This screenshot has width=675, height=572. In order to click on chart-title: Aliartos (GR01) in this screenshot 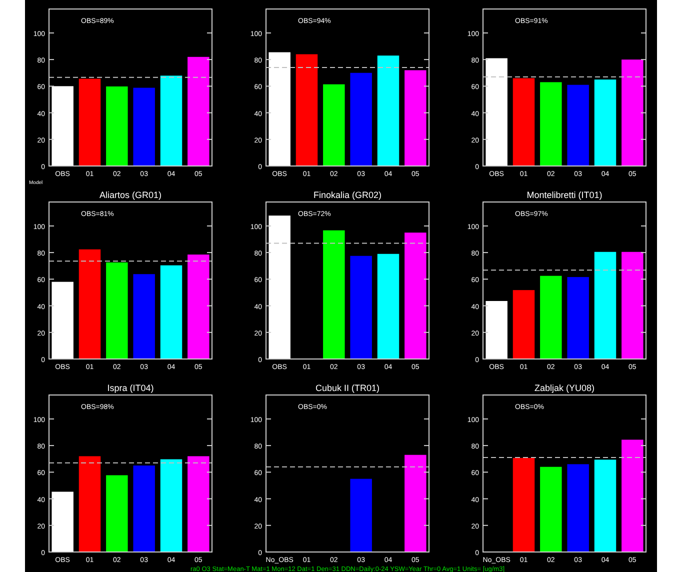, I will do `click(130, 195)`.